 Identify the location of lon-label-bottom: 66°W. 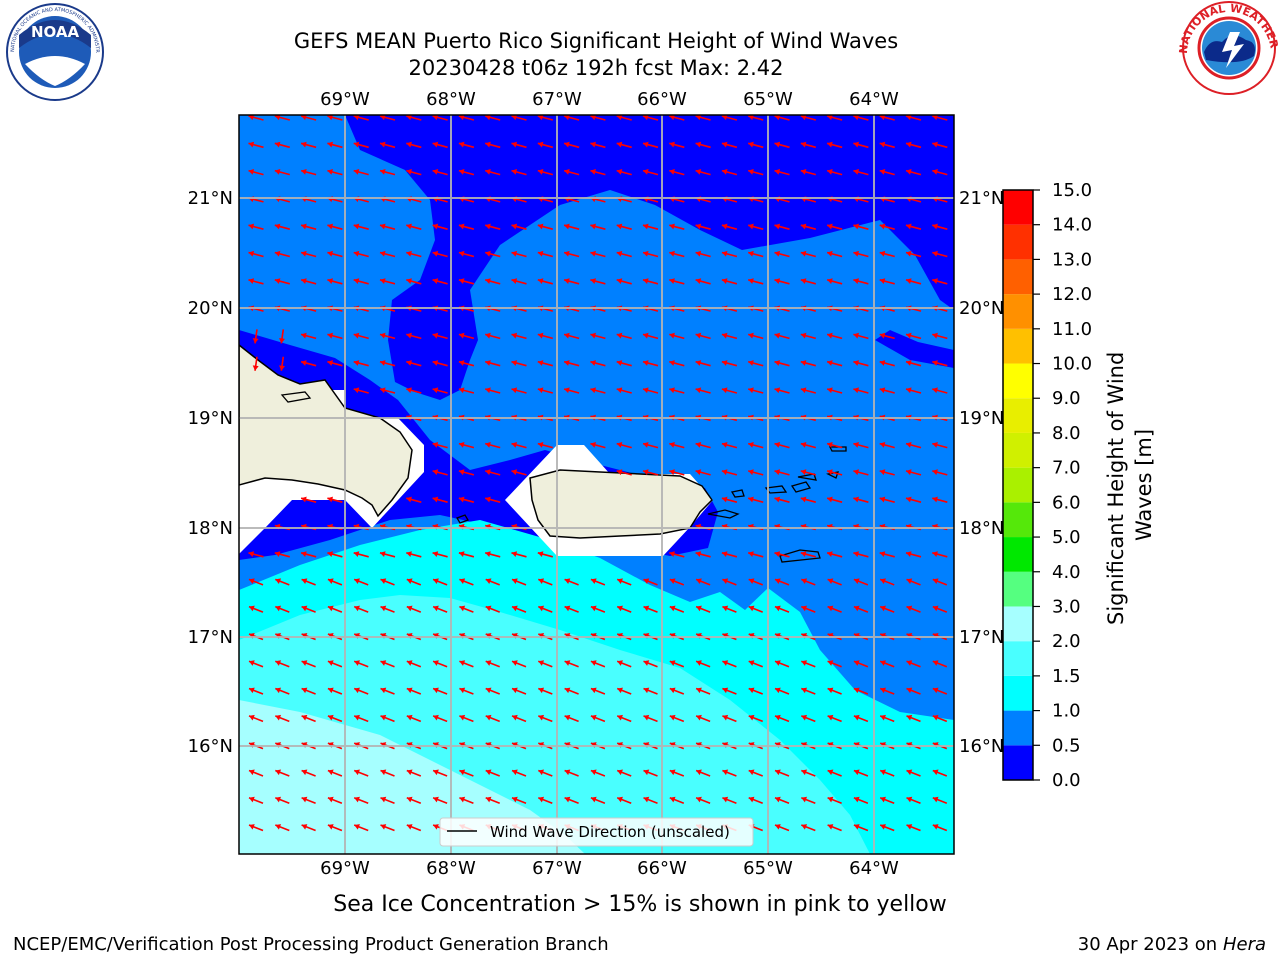
(662, 868).